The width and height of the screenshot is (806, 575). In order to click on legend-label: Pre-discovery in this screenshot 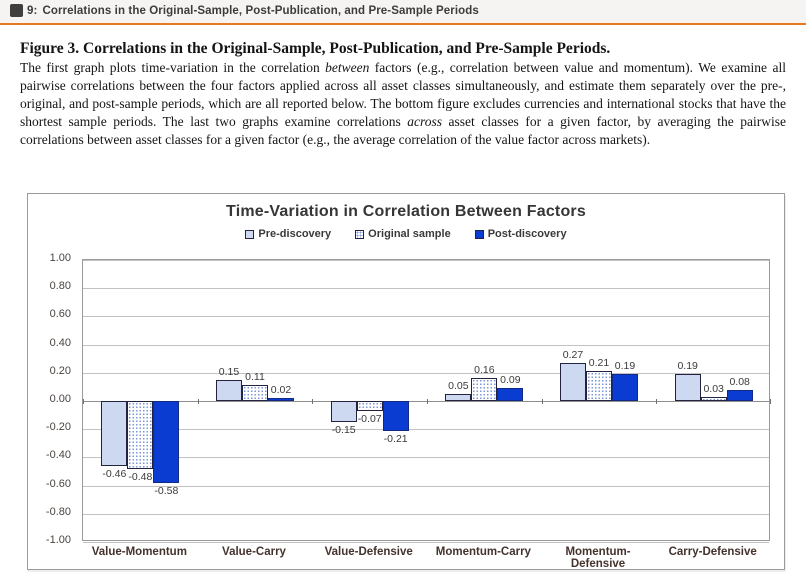, I will do `click(295, 234)`.